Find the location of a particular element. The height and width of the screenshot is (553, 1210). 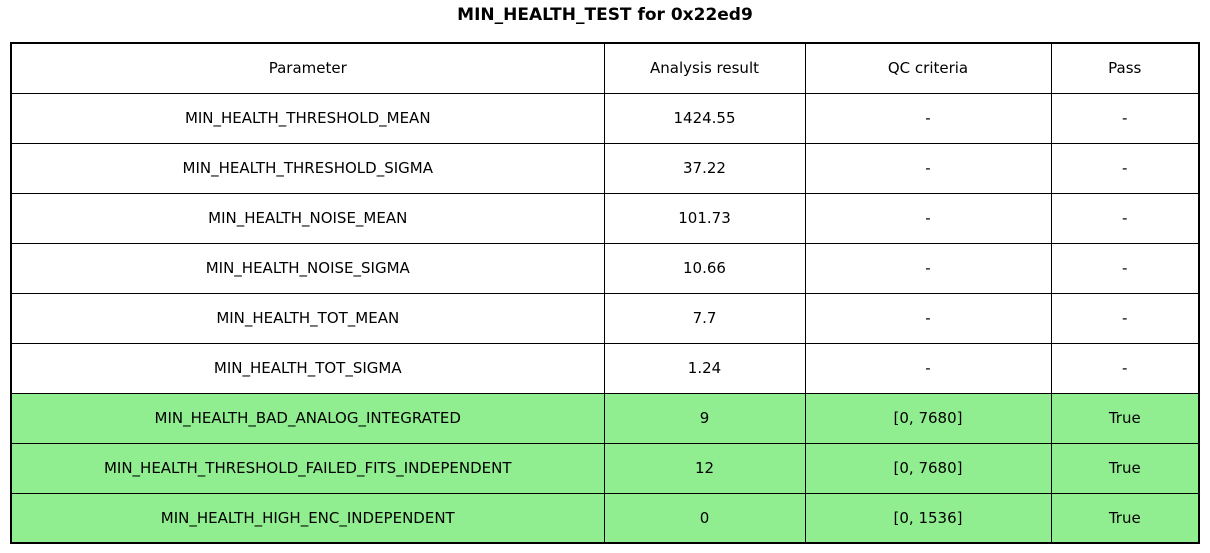

column-header-parameter: Parameter is located at coordinates (307, 68).